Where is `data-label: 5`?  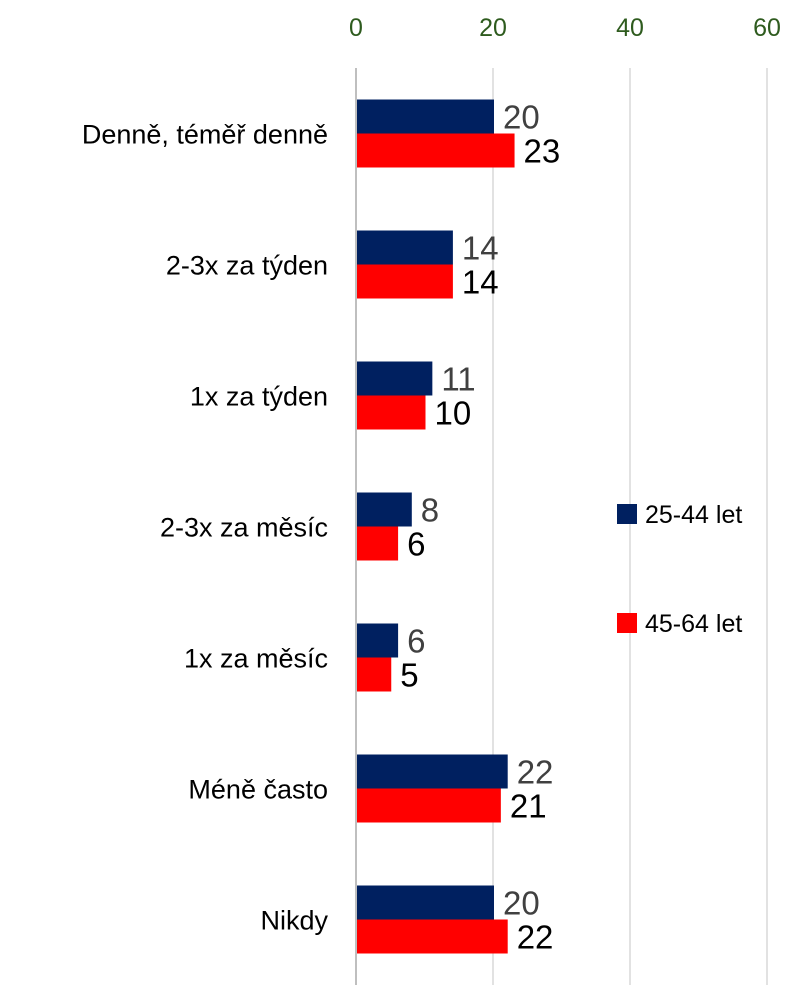 data-label: 5 is located at coordinates (409, 675).